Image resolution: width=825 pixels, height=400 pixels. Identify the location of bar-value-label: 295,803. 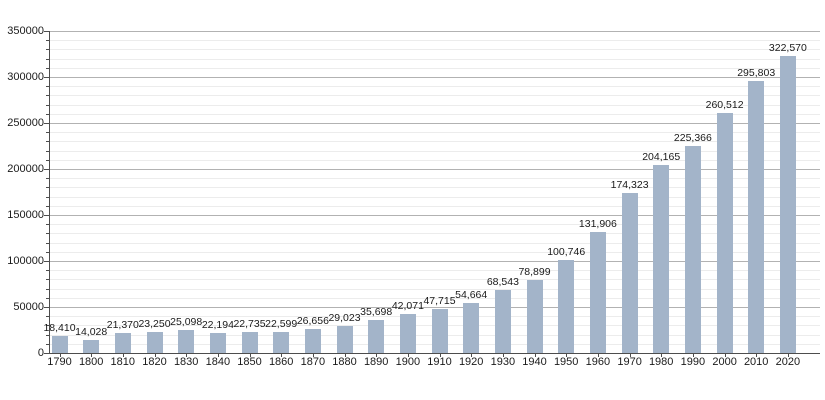
(756, 72).